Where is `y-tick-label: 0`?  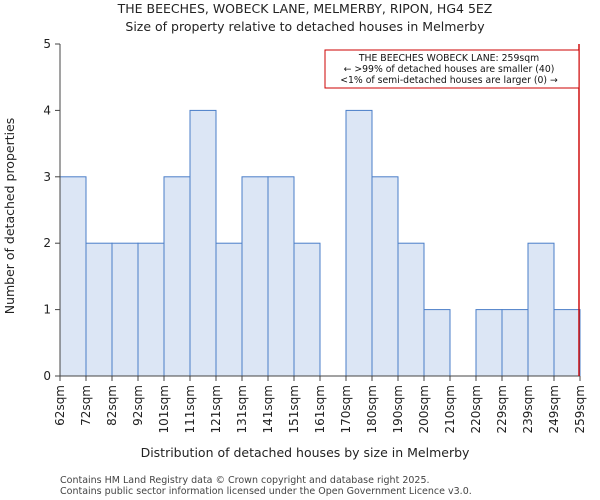 y-tick-label: 0 is located at coordinates (47, 376).